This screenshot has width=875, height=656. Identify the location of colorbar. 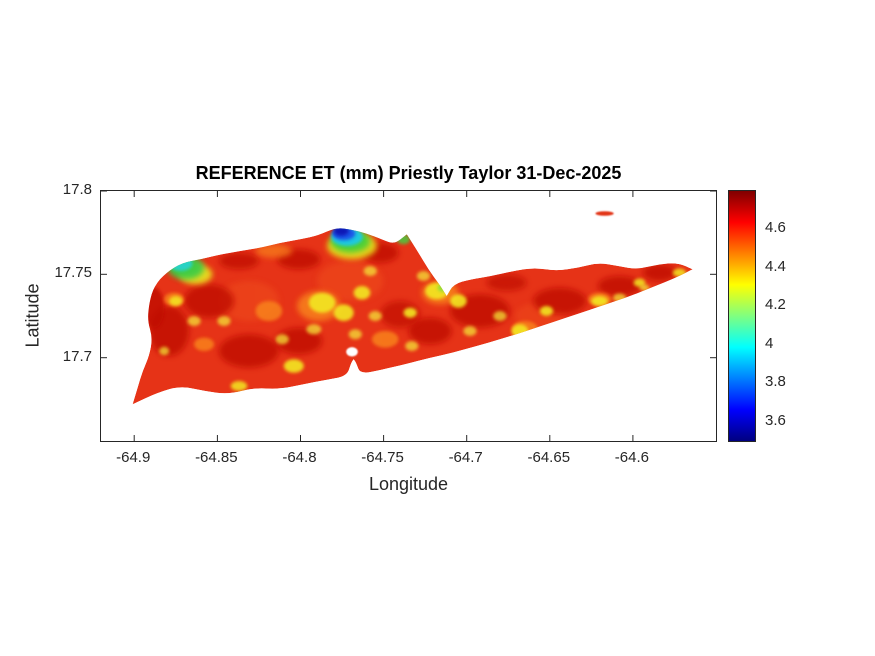
(742, 316).